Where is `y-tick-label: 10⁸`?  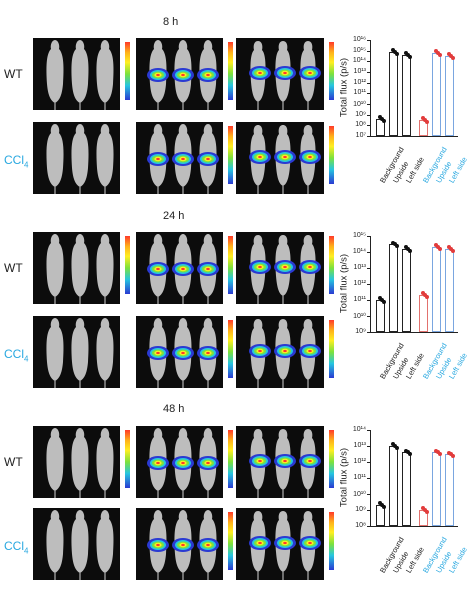 y-tick-label: 10⁸ is located at coordinates (360, 125).